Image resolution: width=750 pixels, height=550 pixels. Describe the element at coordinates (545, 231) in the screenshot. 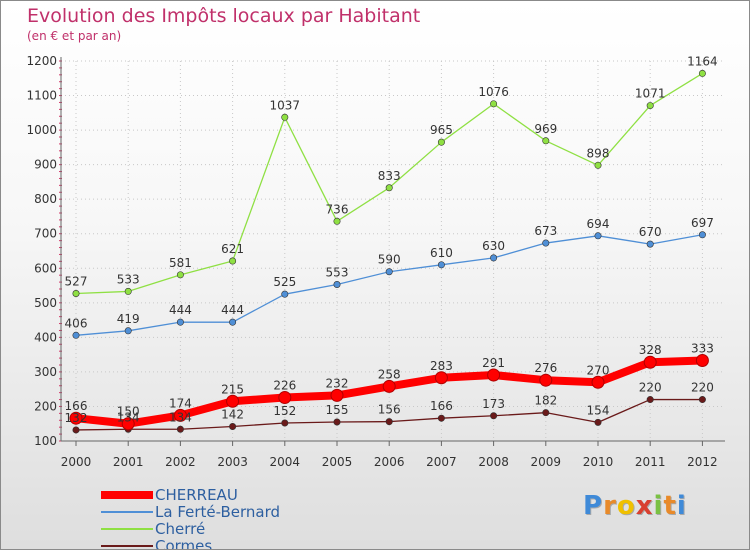

I see `data-label: 673` at that location.